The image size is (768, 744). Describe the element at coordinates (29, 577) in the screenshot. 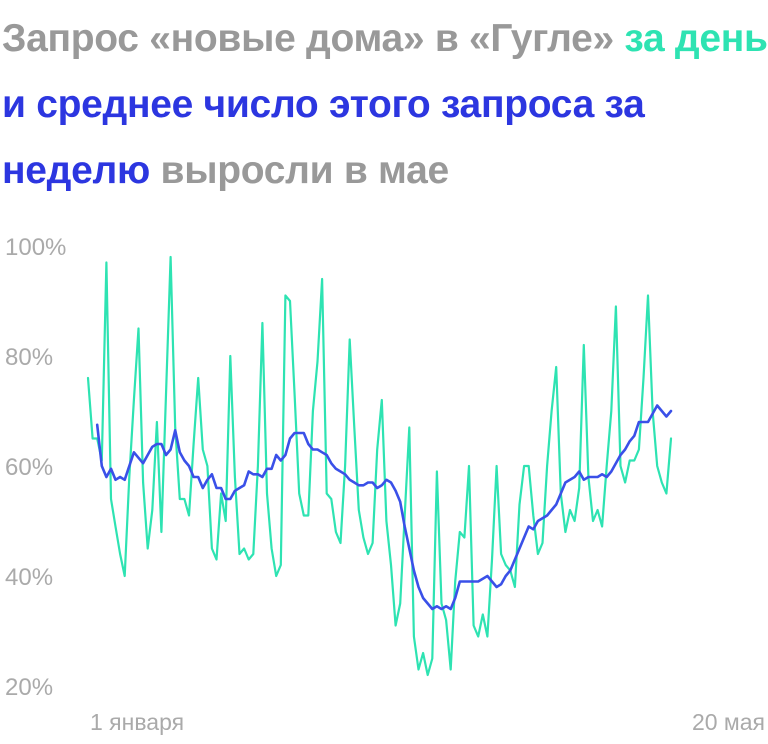

I see `y-tick-label: 40%` at that location.